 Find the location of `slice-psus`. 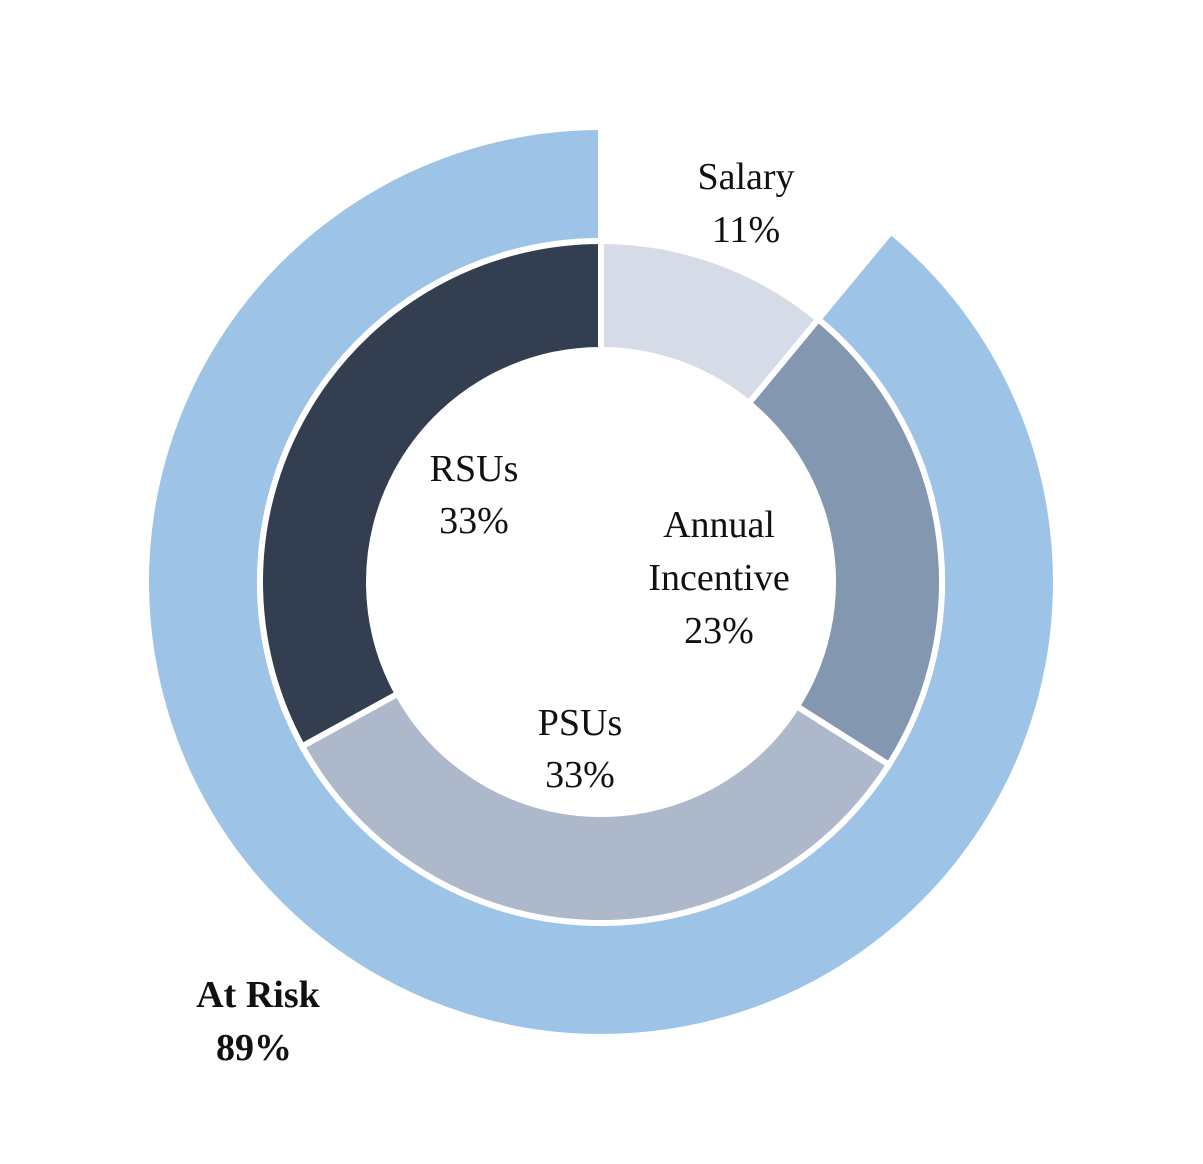

slice-psus is located at coordinates (596, 807).